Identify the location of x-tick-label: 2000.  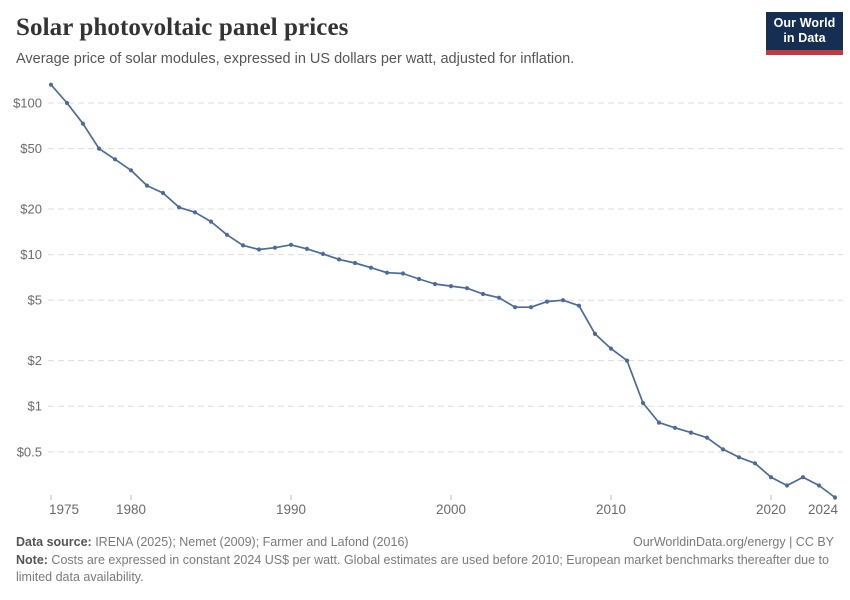
(451, 509).